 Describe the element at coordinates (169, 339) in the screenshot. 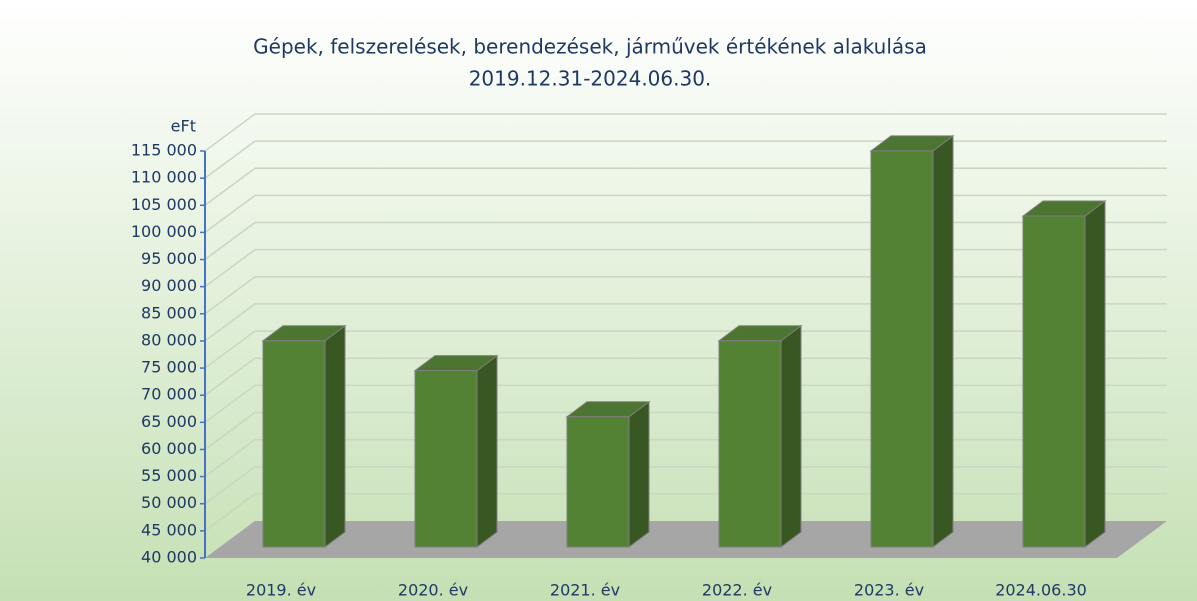

I see `y-tick-label: 80 000` at that location.